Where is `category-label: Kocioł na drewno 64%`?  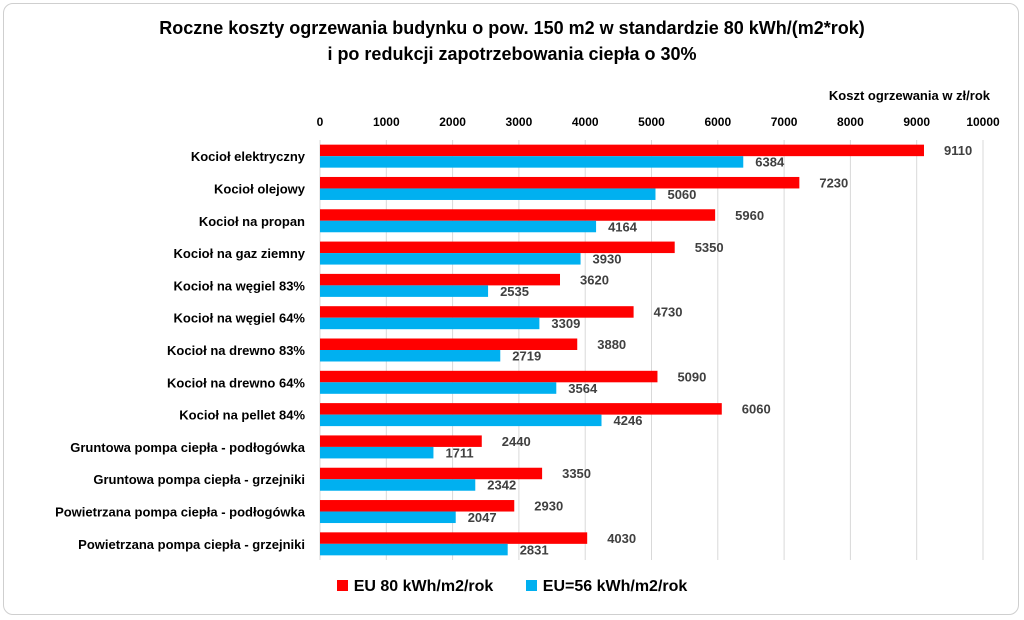 category-label: Kocioł na drewno 64% is located at coordinates (236, 382).